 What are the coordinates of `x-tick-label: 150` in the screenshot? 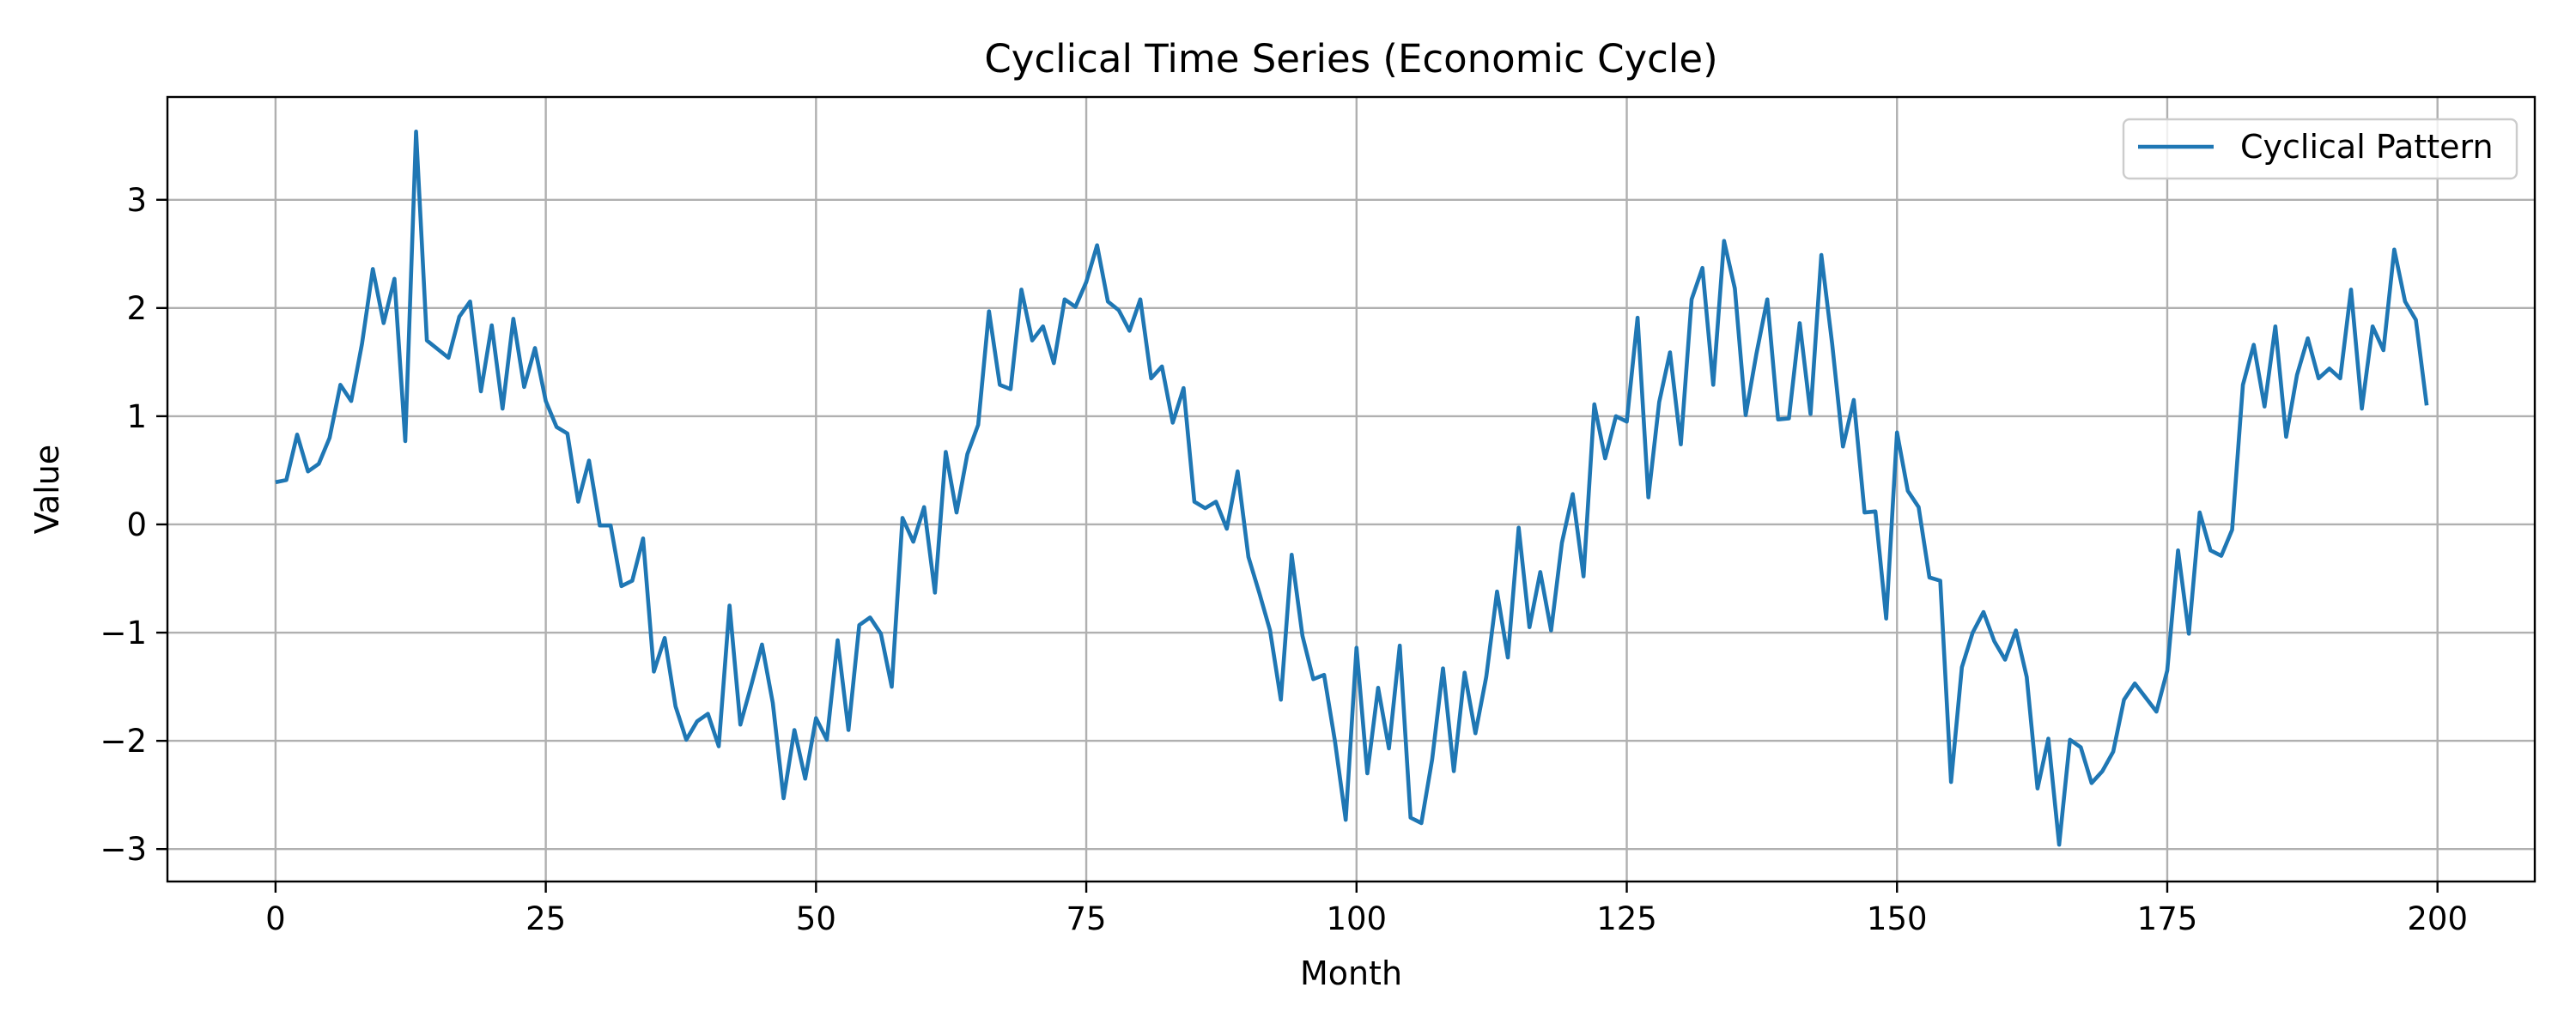 It's located at (1897, 918).